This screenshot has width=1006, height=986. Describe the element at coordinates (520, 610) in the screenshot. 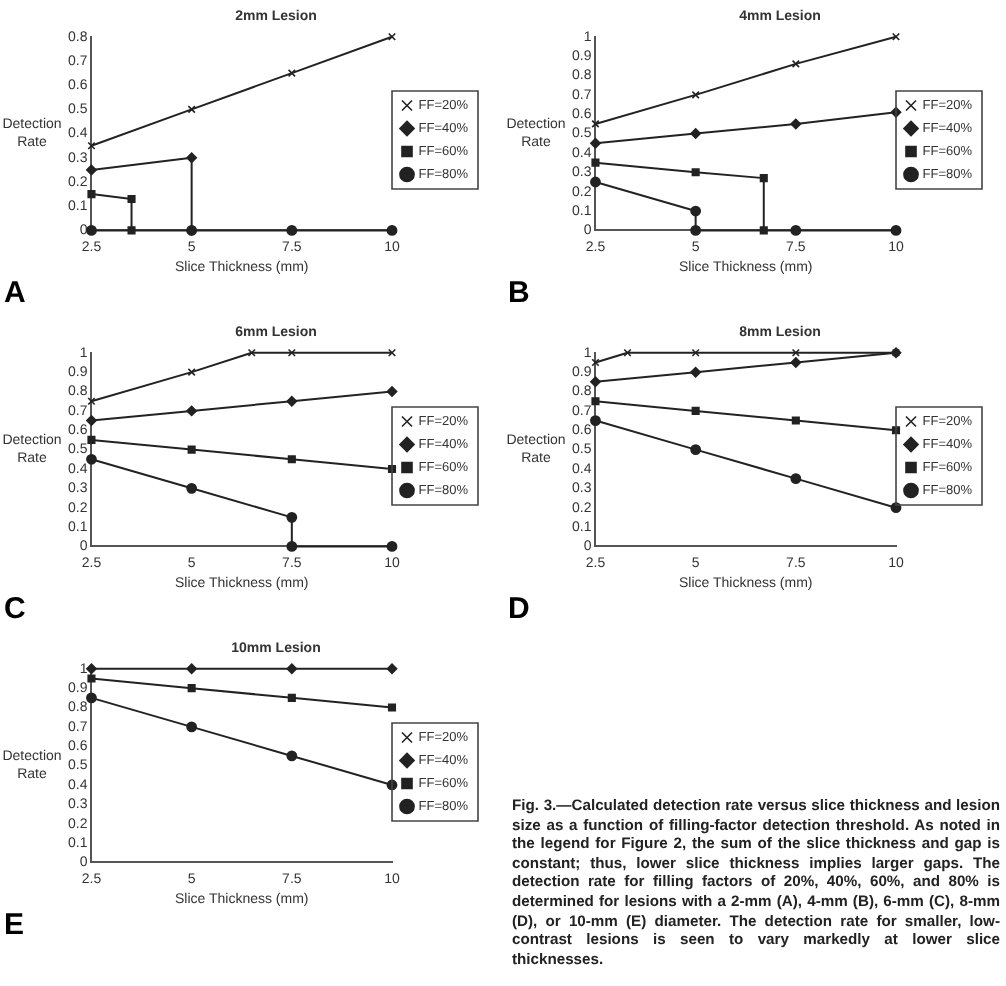

I see `text: D` at that location.